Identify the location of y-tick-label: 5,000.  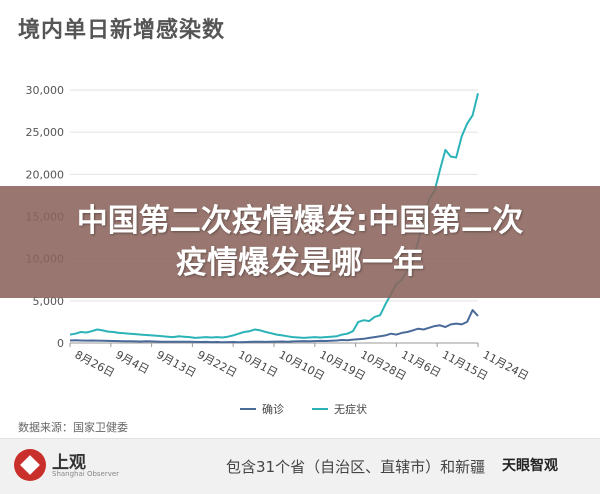
(49, 301).